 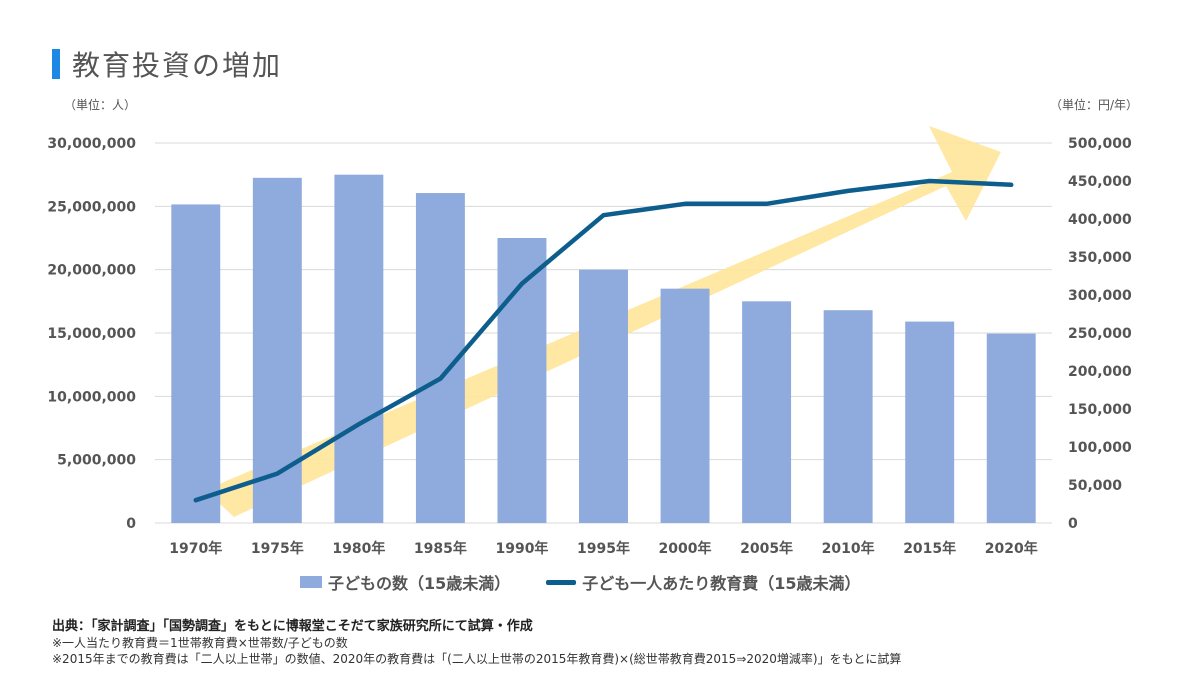 I want to click on bar-2010年, so click(x=848, y=416).